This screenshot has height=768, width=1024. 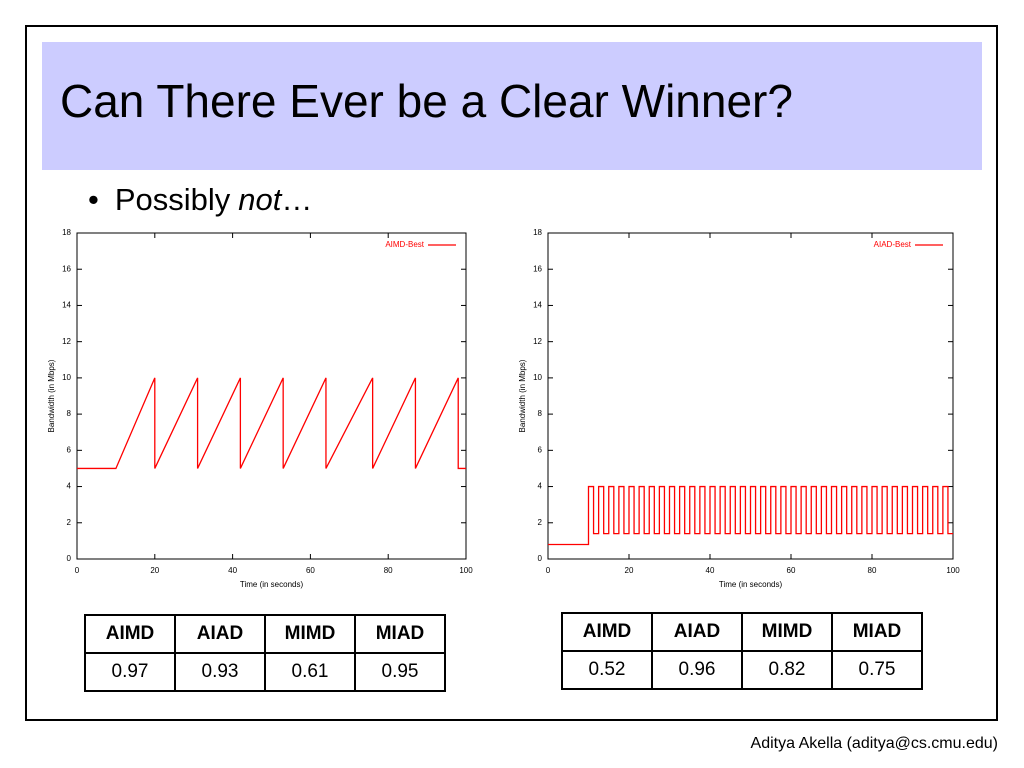 I want to click on table-cell: 0.96, so click(x=697, y=670).